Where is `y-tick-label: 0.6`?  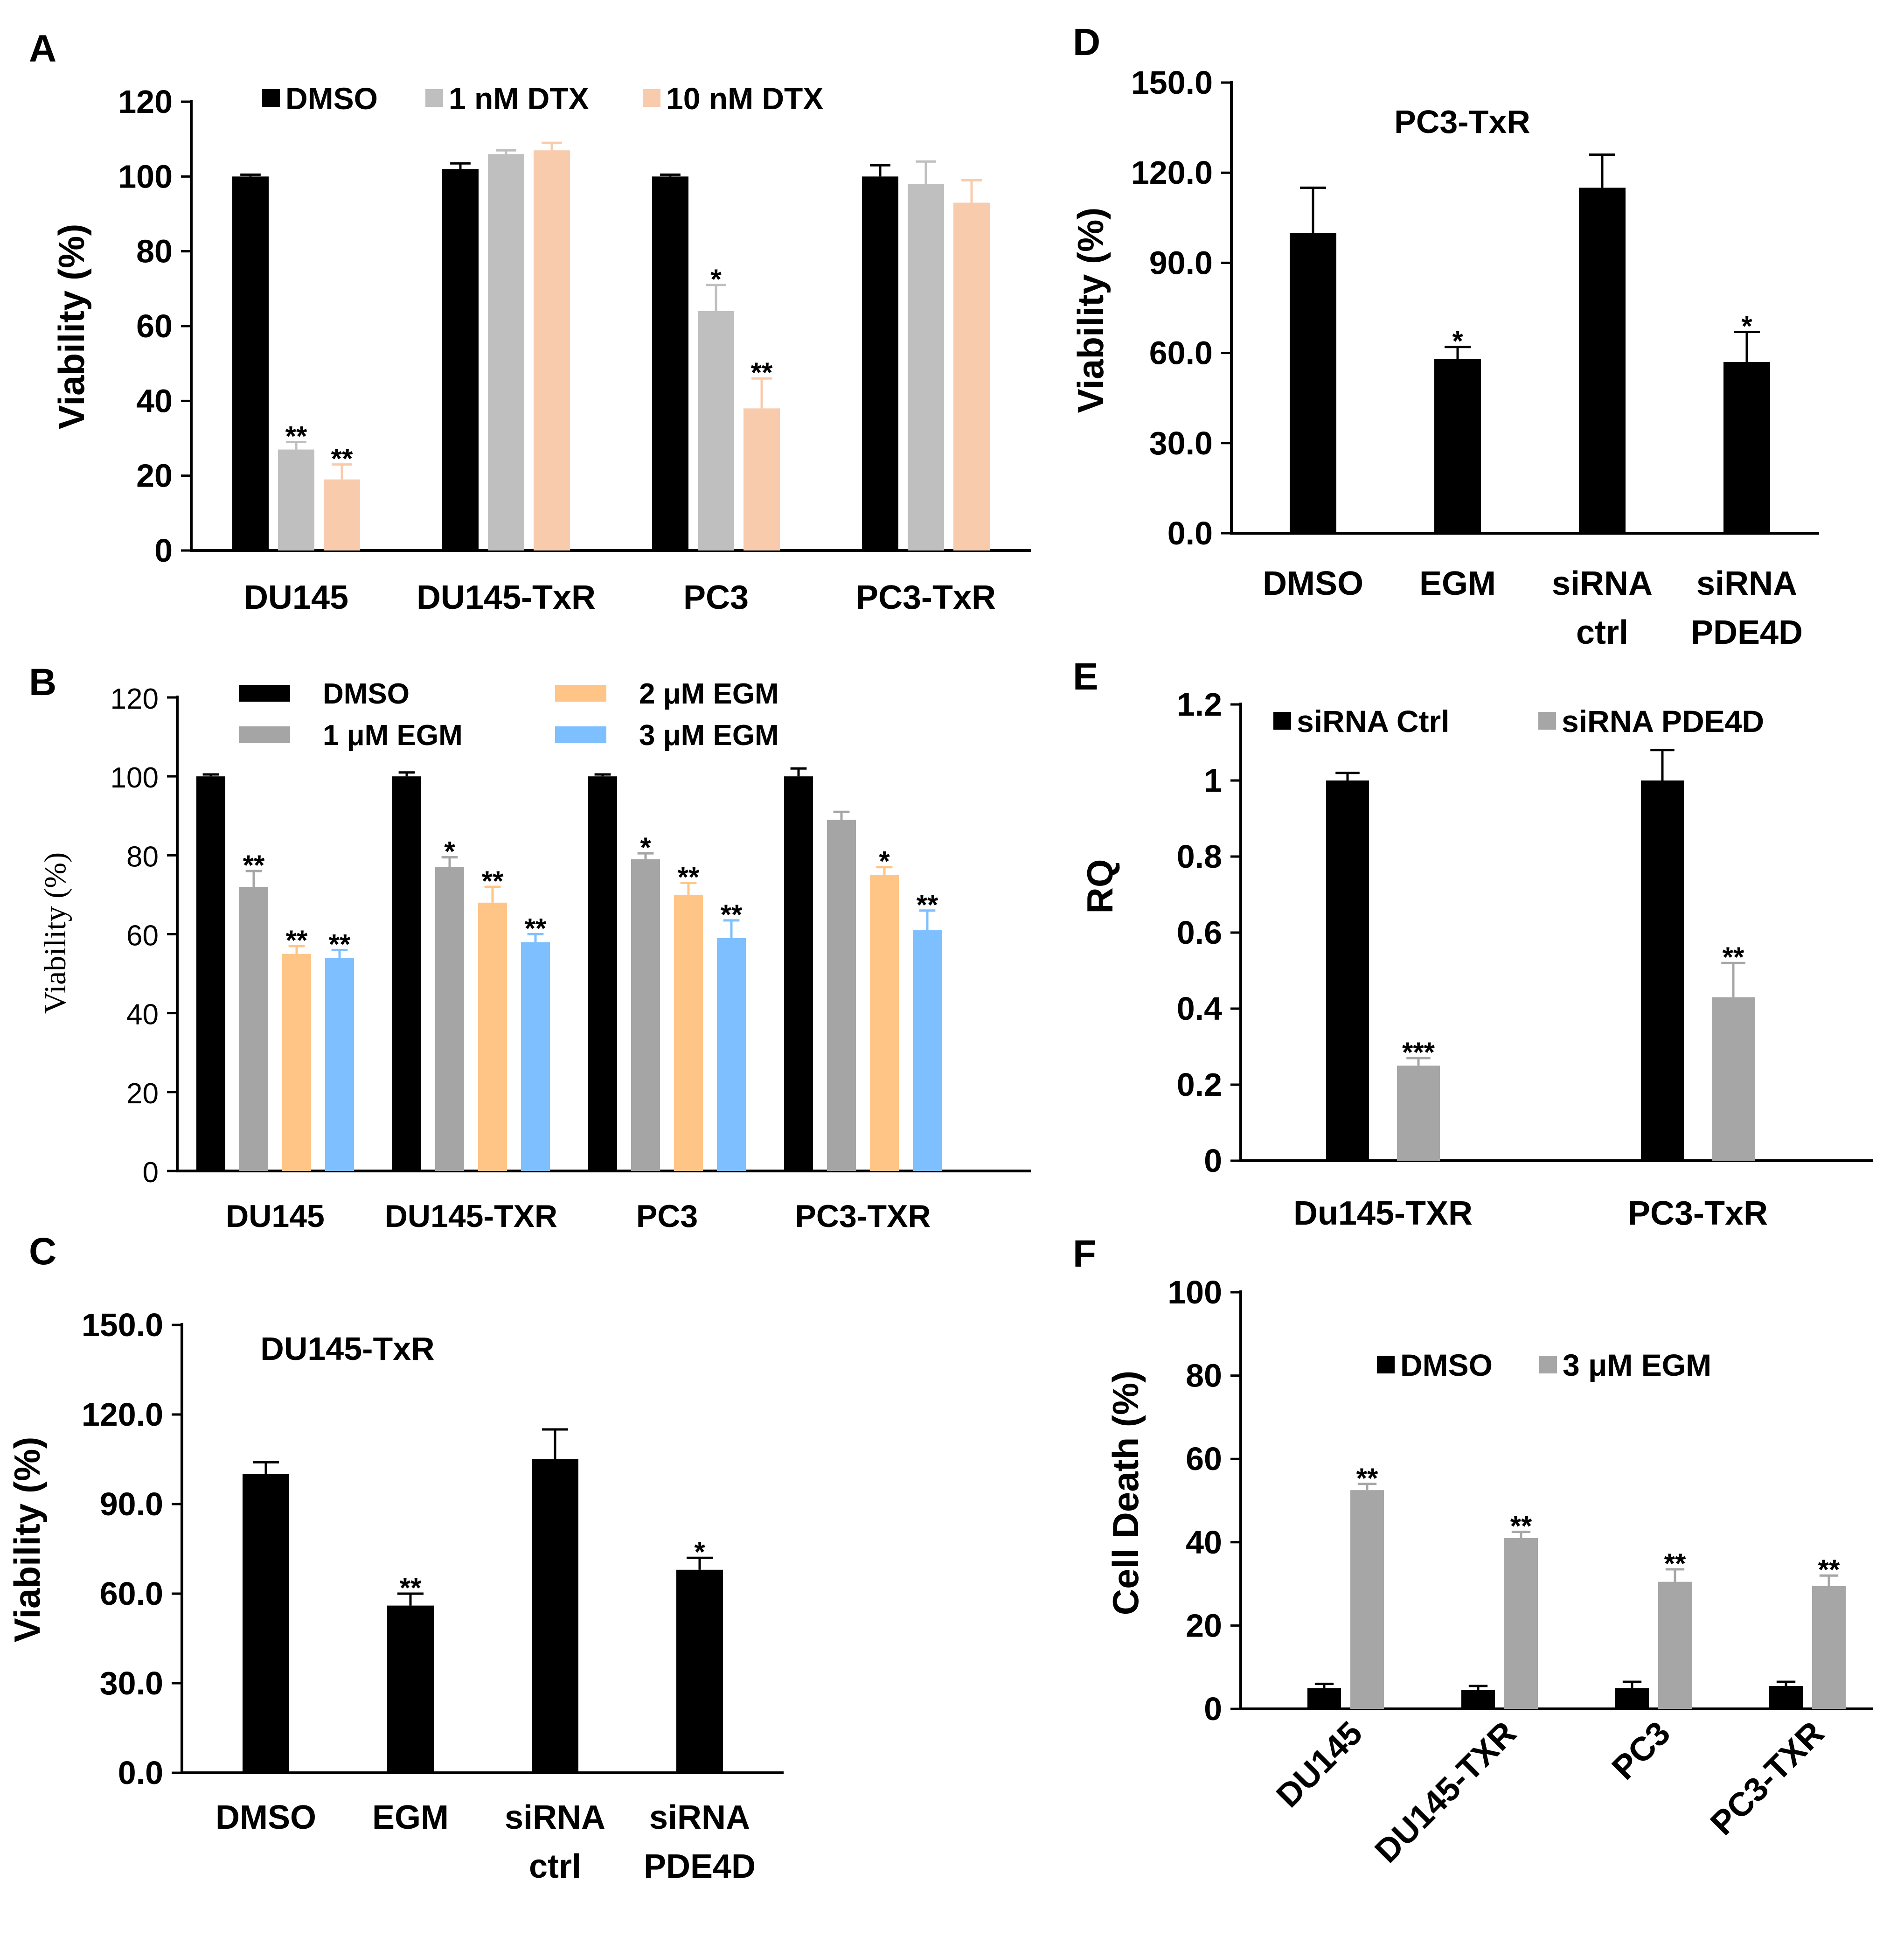 y-tick-label: 0.6 is located at coordinates (1199, 932).